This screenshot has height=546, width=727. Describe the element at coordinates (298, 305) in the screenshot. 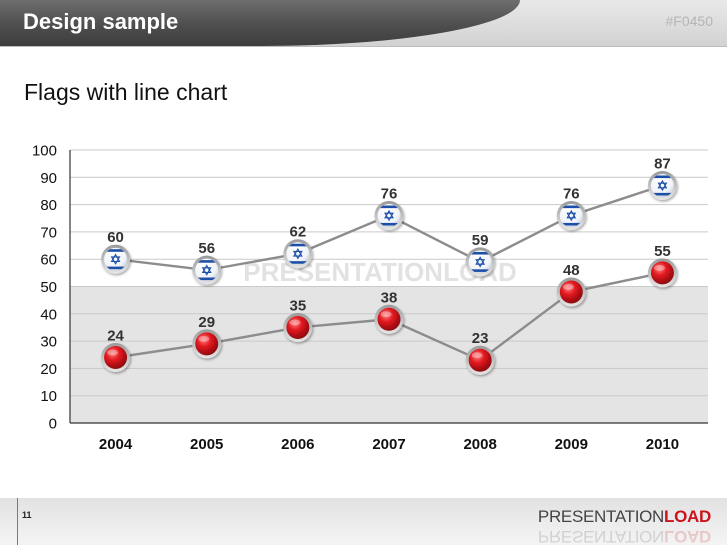

I see `data-label-1-2006: 35` at that location.